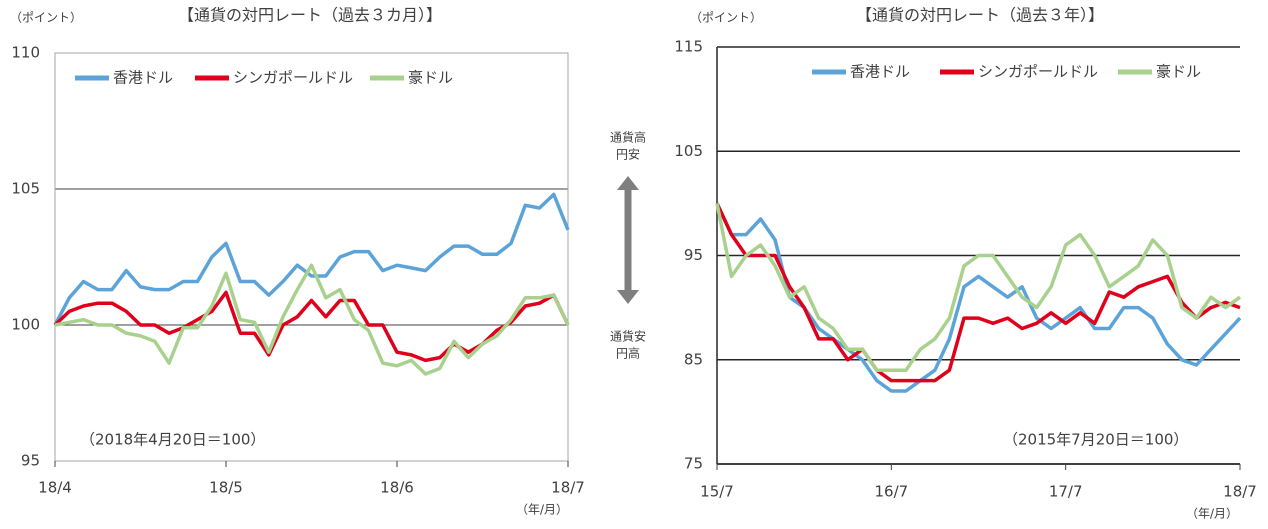 This screenshot has width=1268, height=529. Describe the element at coordinates (226, 488) in the screenshot. I see `x-tick-label: 18/5` at that location.